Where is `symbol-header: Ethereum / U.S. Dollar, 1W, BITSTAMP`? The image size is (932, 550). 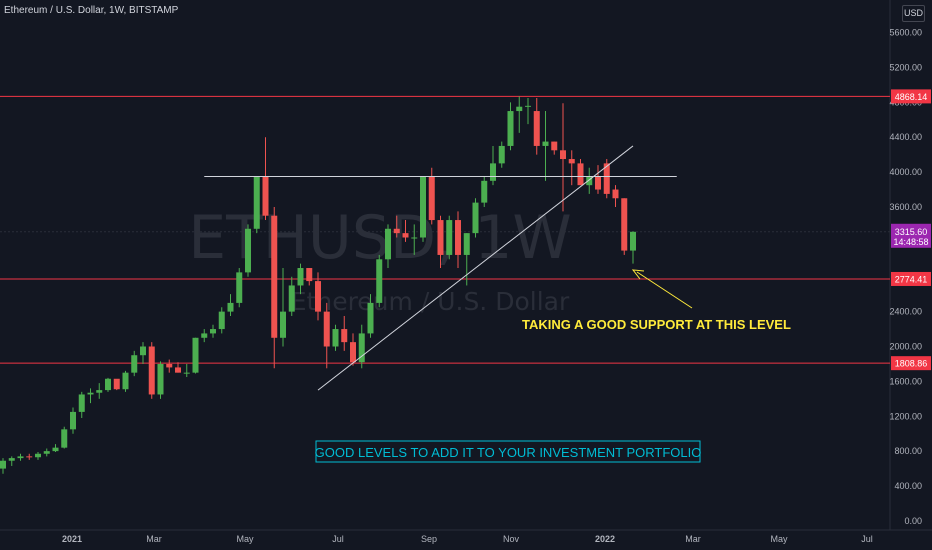 symbol-header: Ethereum / U.S. Dollar, 1W, BITSTAMP is located at coordinates (91, 10).